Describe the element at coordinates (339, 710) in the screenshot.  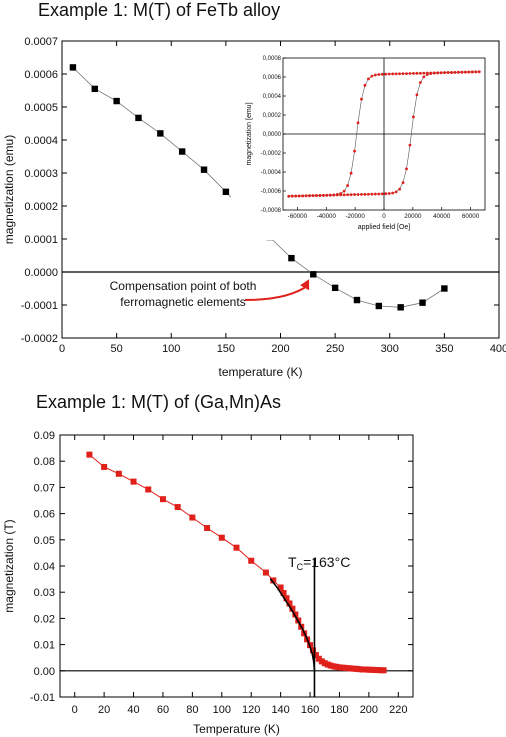
I see `chart2-x-tick-label: 180` at that location.